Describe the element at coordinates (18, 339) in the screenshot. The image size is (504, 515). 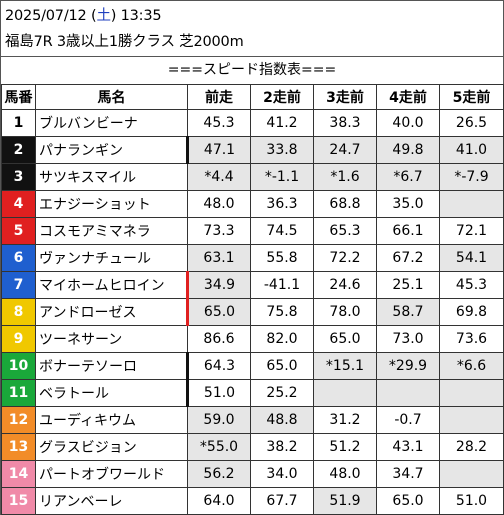
I see `horse-number: 9` at that location.